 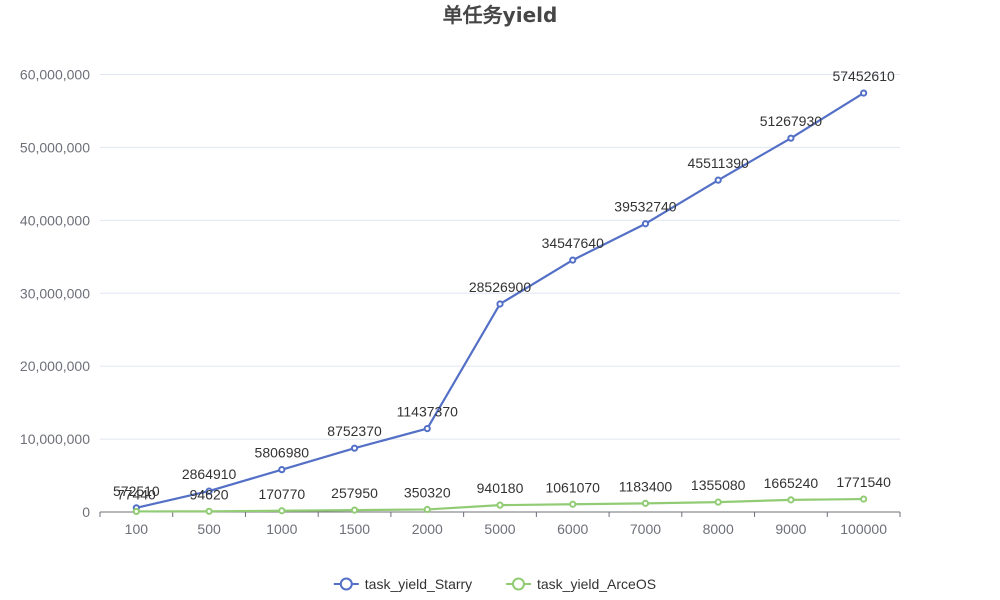 What do you see at coordinates (863, 482) in the screenshot?
I see `data-label: 1771540` at bounding box center [863, 482].